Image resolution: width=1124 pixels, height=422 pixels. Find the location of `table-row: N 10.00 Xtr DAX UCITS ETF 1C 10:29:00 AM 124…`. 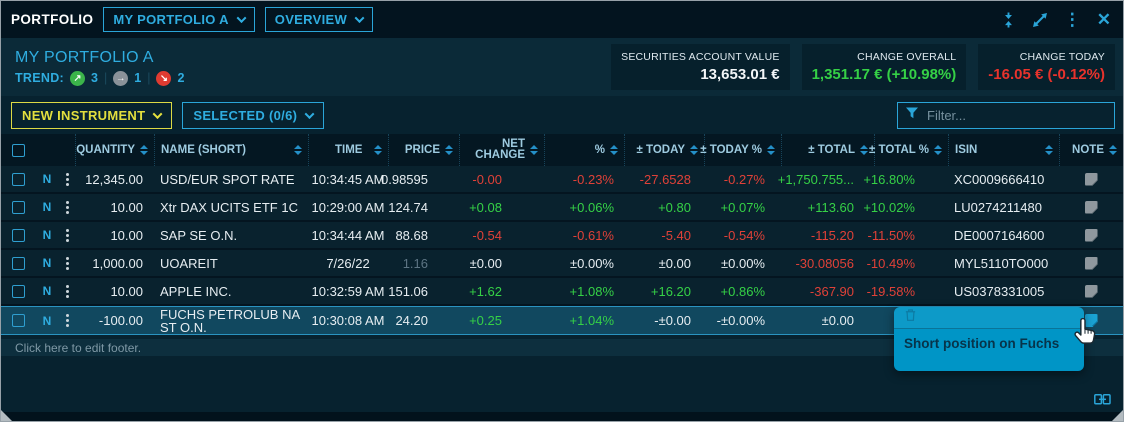

table-row: N 10.00 Xtr DAX UCITS ETF 1C 10:29:00 AM 124… is located at coordinates (562, 208).